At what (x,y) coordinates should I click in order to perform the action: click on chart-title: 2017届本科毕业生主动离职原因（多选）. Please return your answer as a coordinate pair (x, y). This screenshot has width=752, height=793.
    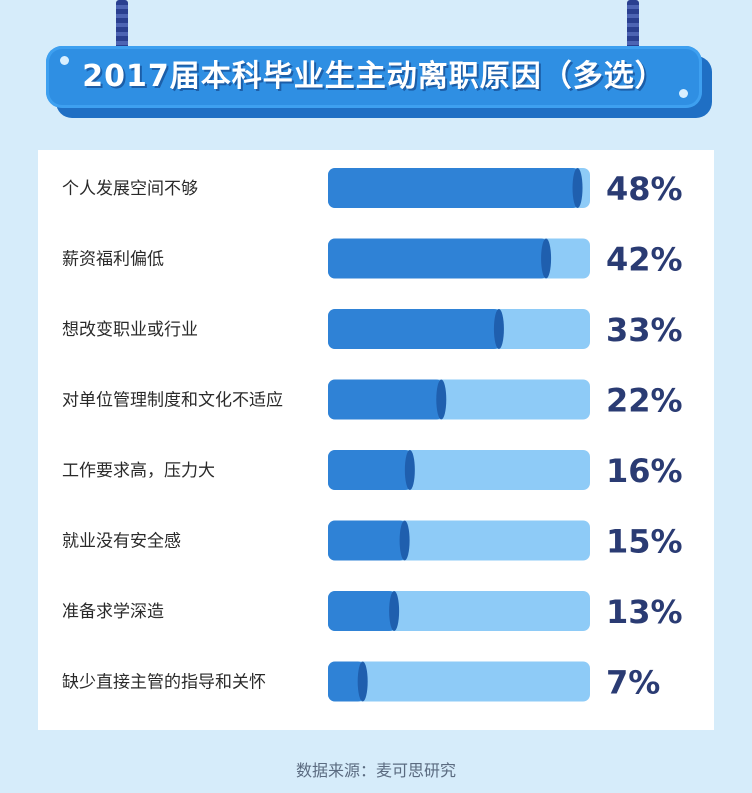
    Looking at the image, I should click on (374, 76).